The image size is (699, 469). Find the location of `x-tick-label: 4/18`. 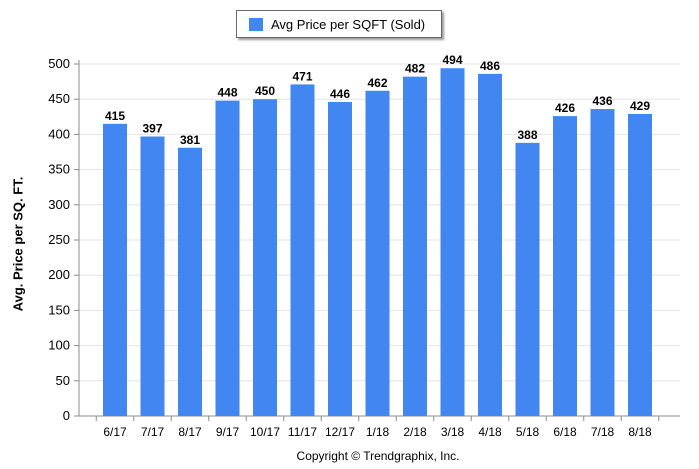

x-tick-label: 4/18 is located at coordinates (490, 432).